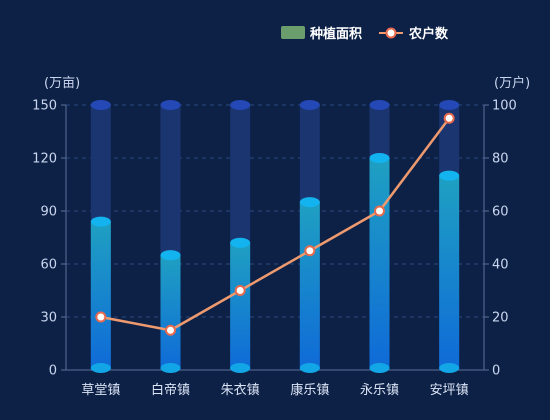 Image resolution: width=550 pixels, height=420 pixels. I want to click on legend-line-marker, so click(391, 33).